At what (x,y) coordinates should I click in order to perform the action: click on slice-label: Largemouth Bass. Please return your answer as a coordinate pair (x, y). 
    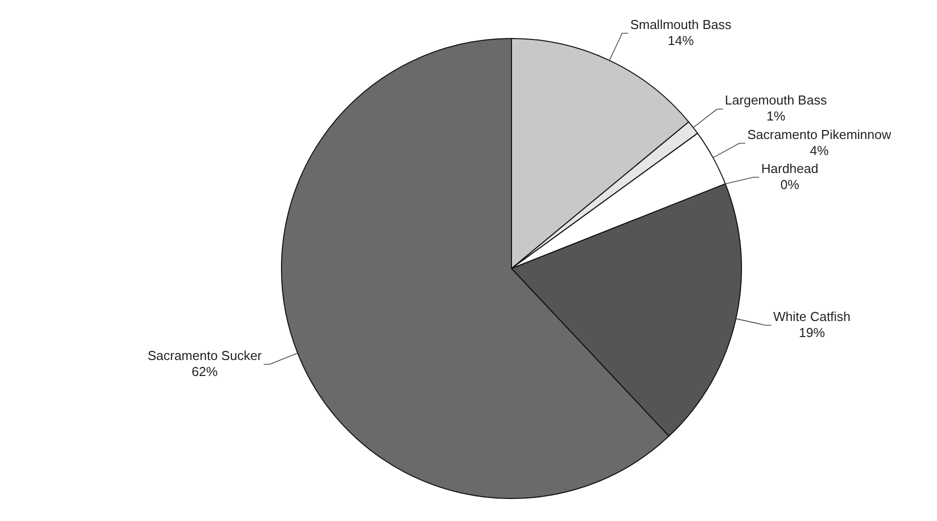
    Looking at the image, I should click on (776, 100).